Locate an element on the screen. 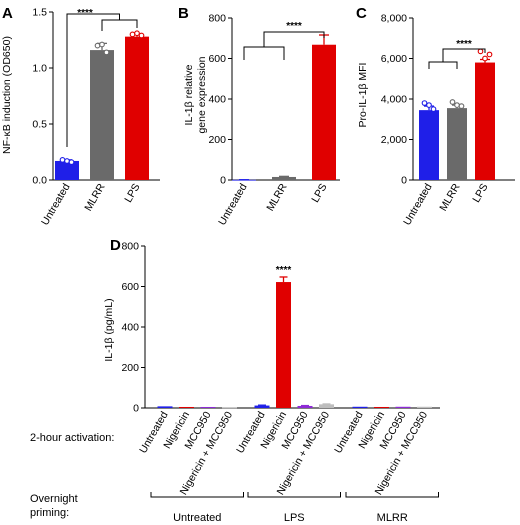  chart-il1b-gene-expression: 0 200 400 600 800 Untreated MLRR LPS **** is located at coordinates (274, 120).